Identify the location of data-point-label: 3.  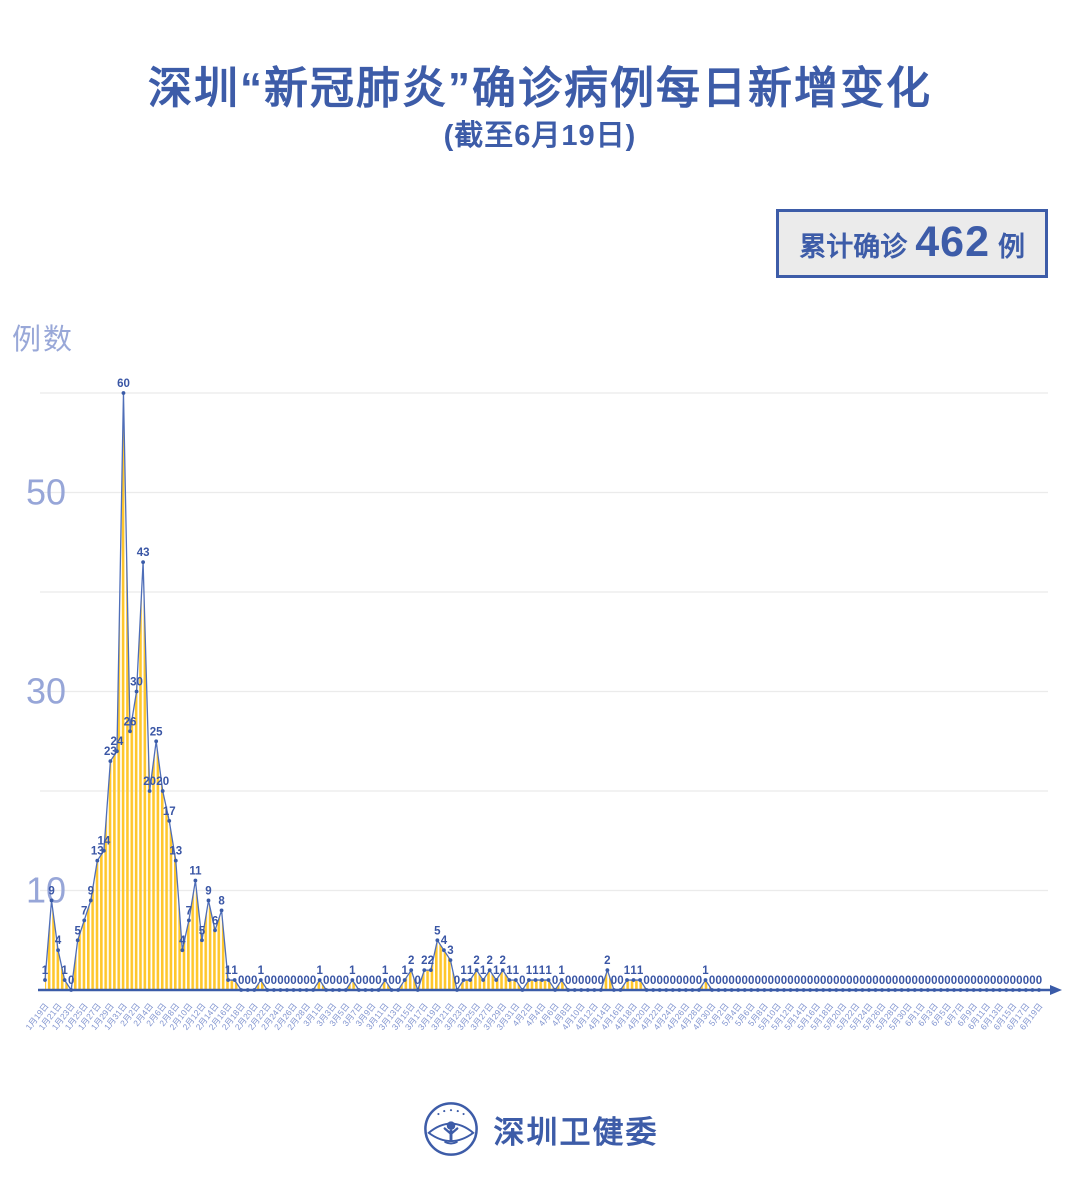
(450, 951).